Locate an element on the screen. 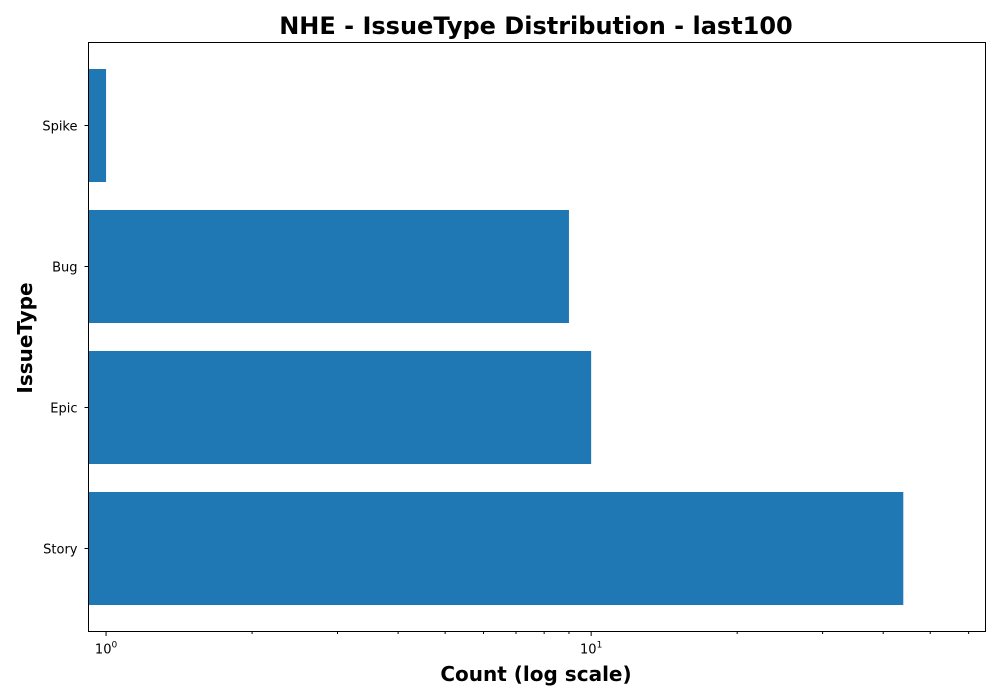  y-axis-label: IssueType is located at coordinates (25, 337).